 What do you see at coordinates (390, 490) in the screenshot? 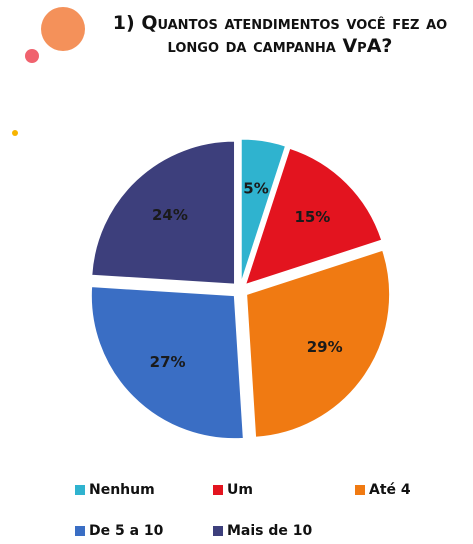
I see `legend-label: Até 4` at bounding box center [390, 490].